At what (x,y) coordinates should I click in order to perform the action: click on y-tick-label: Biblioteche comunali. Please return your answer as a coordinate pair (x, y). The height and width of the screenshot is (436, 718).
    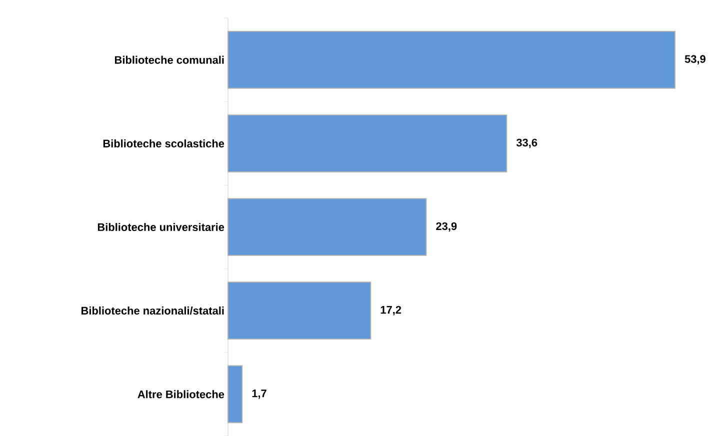
    Looking at the image, I should click on (169, 60).